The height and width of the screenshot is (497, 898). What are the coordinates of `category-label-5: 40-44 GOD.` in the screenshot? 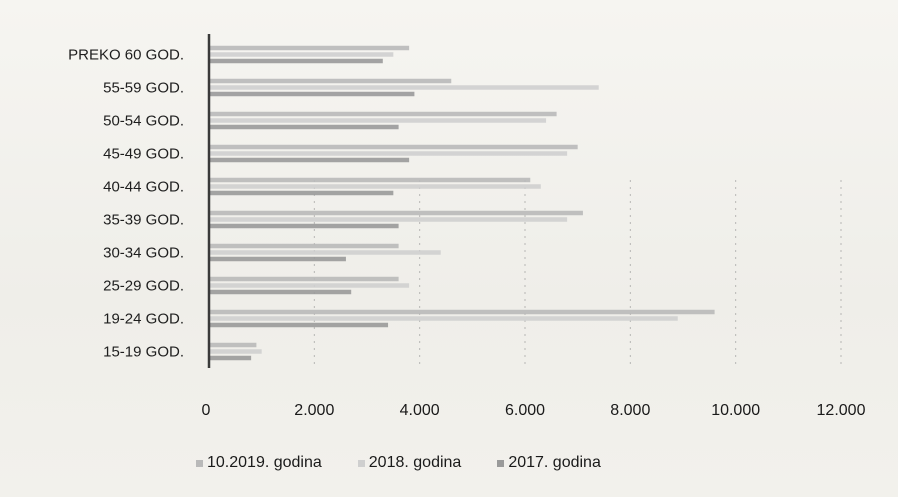 It's located at (143, 187).